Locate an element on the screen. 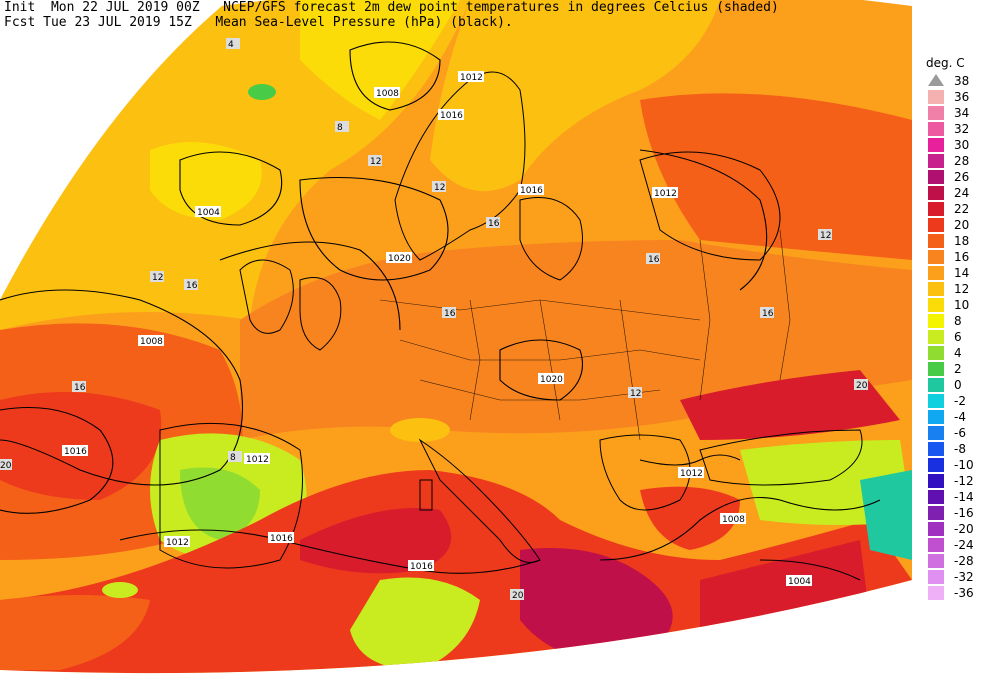 The height and width of the screenshot is (680, 1000). legend-label: 24 is located at coordinates (962, 193).